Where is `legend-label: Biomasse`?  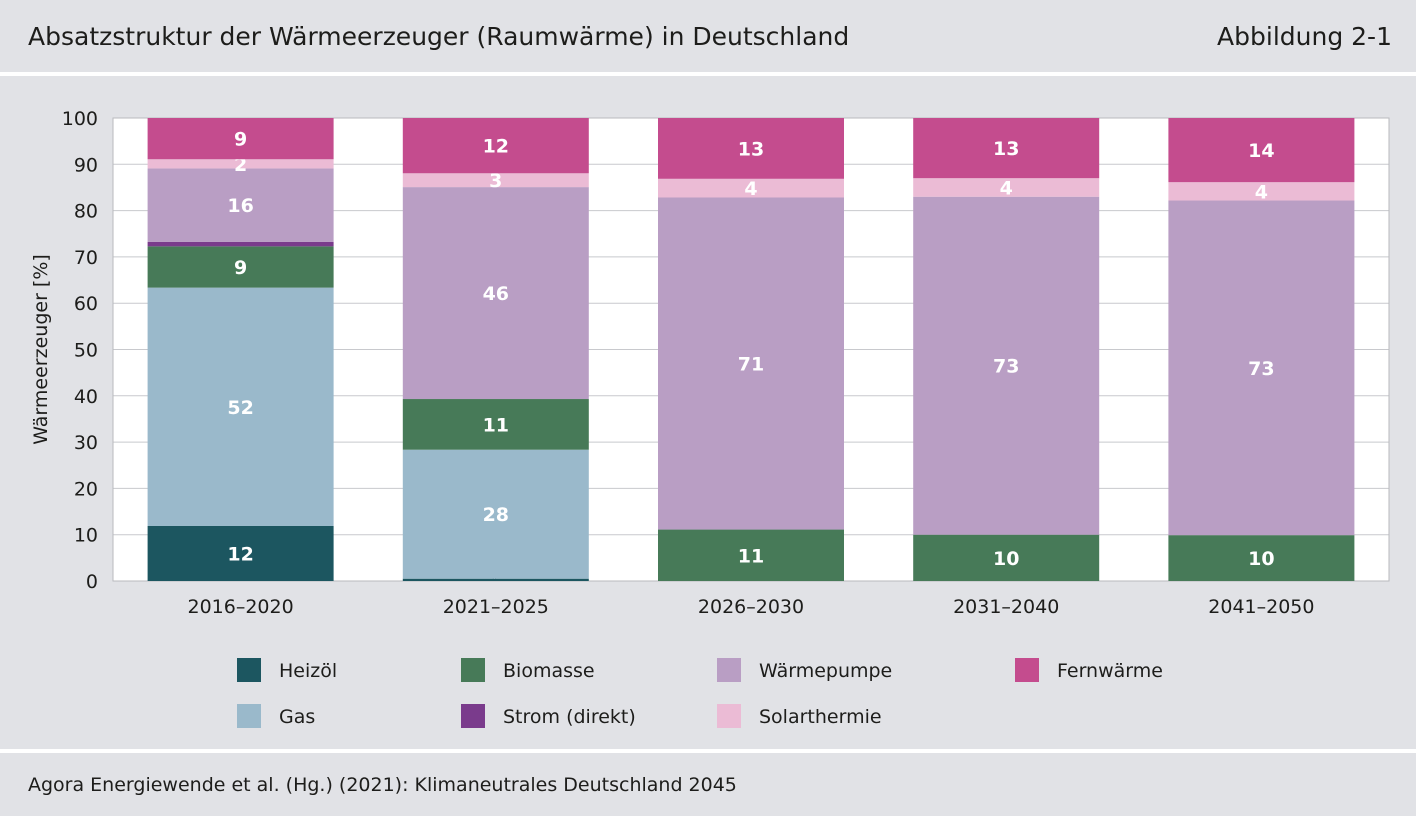 legend-label: Biomasse is located at coordinates (549, 671).